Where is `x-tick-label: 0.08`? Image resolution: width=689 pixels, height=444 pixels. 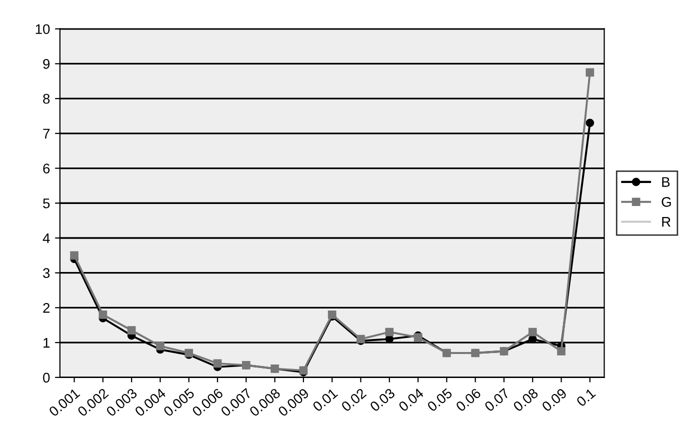
x-tick-label: 0.08 is located at coordinates (525, 400).